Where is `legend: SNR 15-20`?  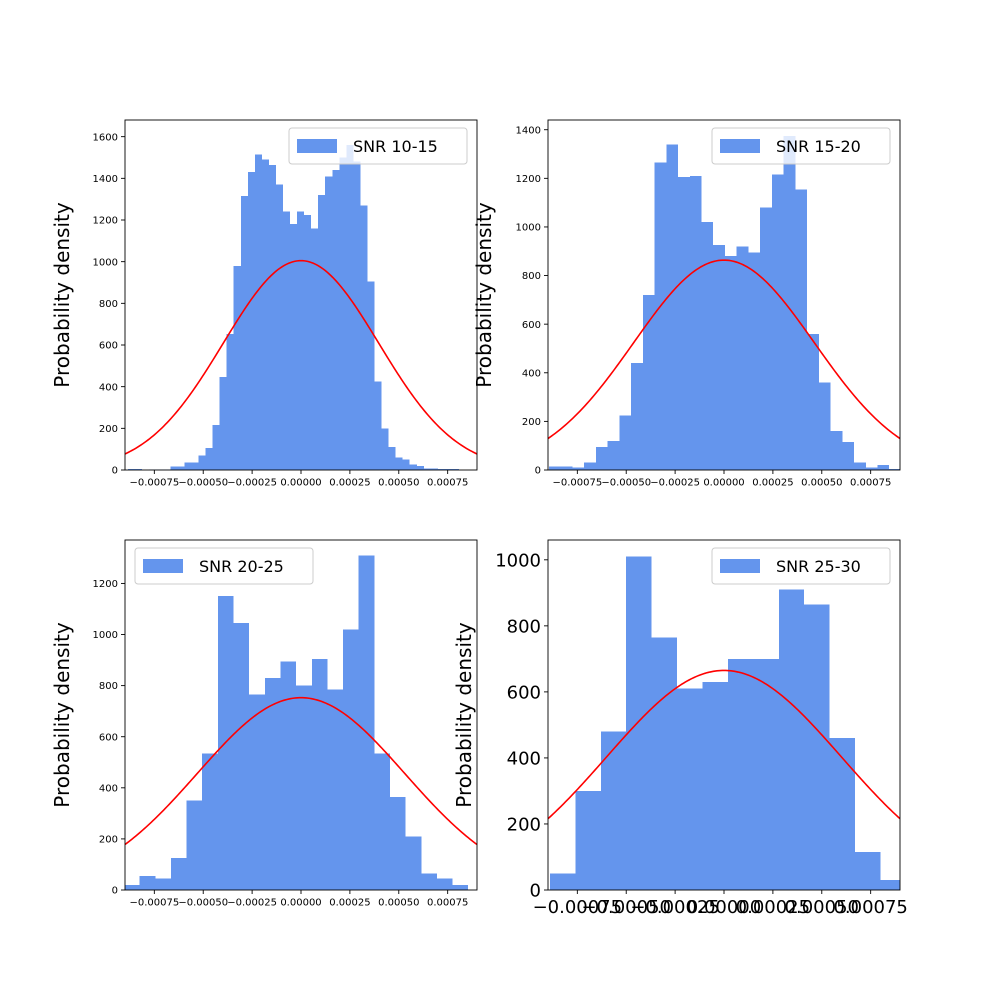 legend: SNR 15-20 is located at coordinates (801, 146).